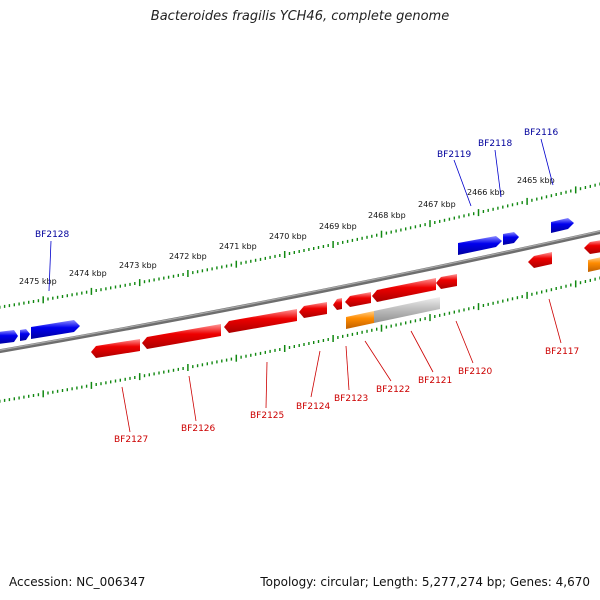 The image size is (600, 600). Describe the element at coordinates (486, 192) in the screenshot. I see `kbp-label: 2466 kbp` at that location.